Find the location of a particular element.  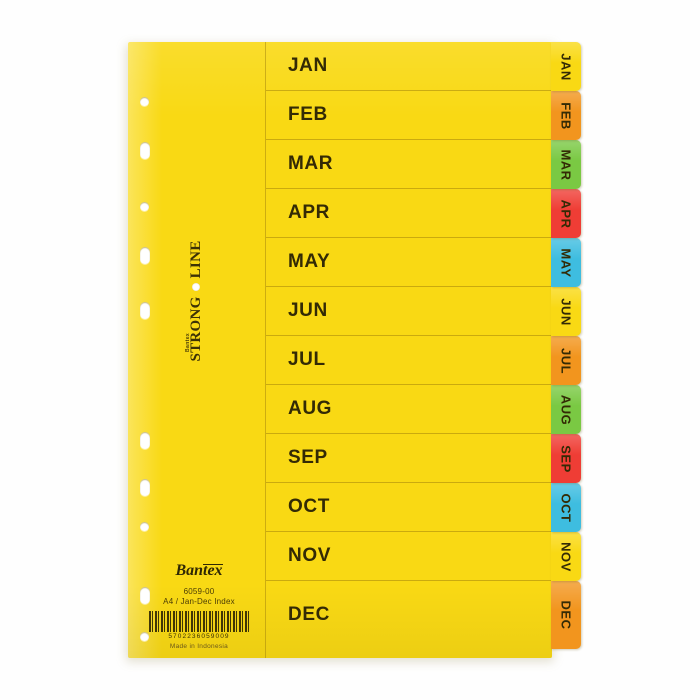

month-tab: SEP is located at coordinates (566, 458).